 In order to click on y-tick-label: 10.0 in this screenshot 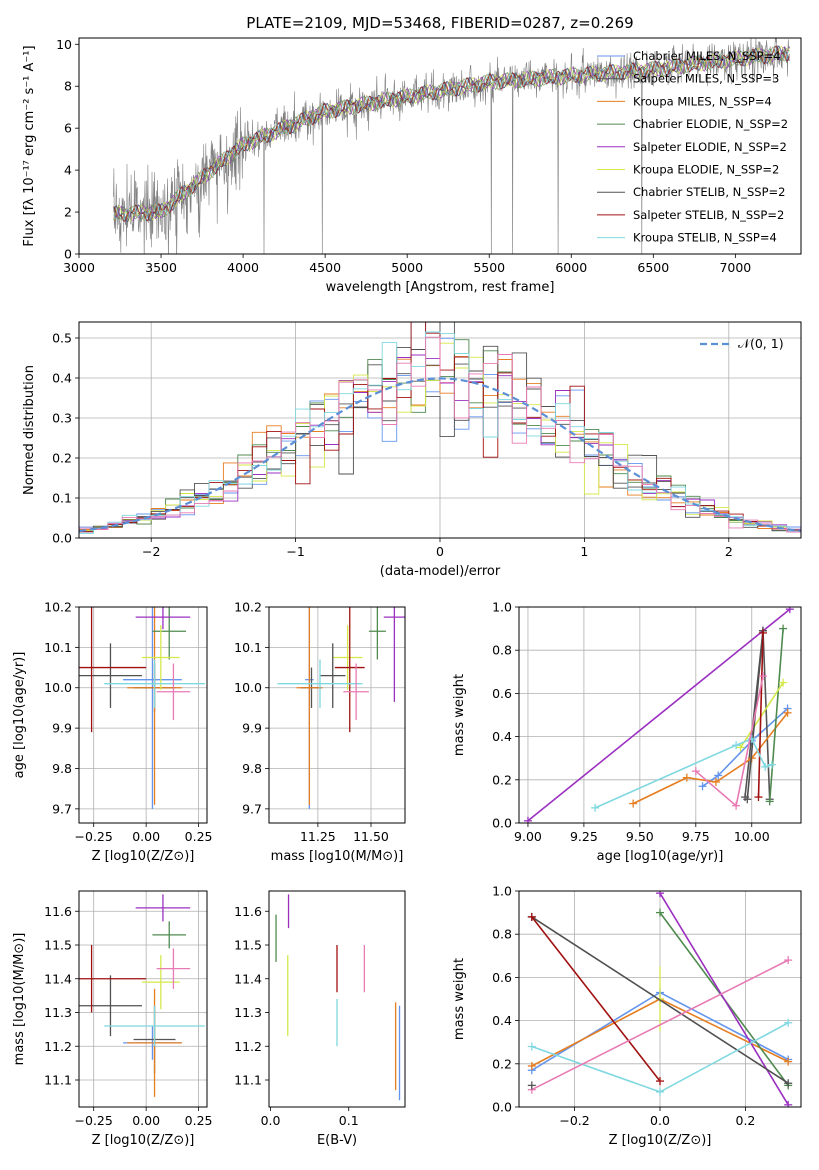, I will do `click(248, 687)`.